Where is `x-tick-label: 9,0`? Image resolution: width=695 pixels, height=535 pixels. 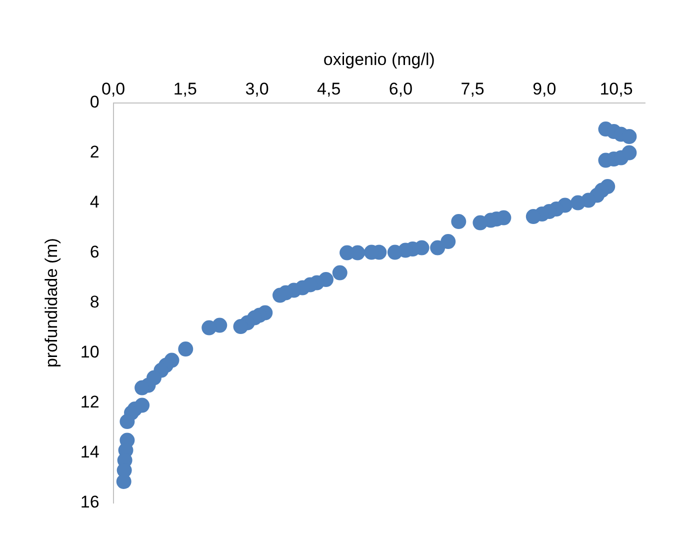 x-tick-label: 9,0 is located at coordinates (544, 88).